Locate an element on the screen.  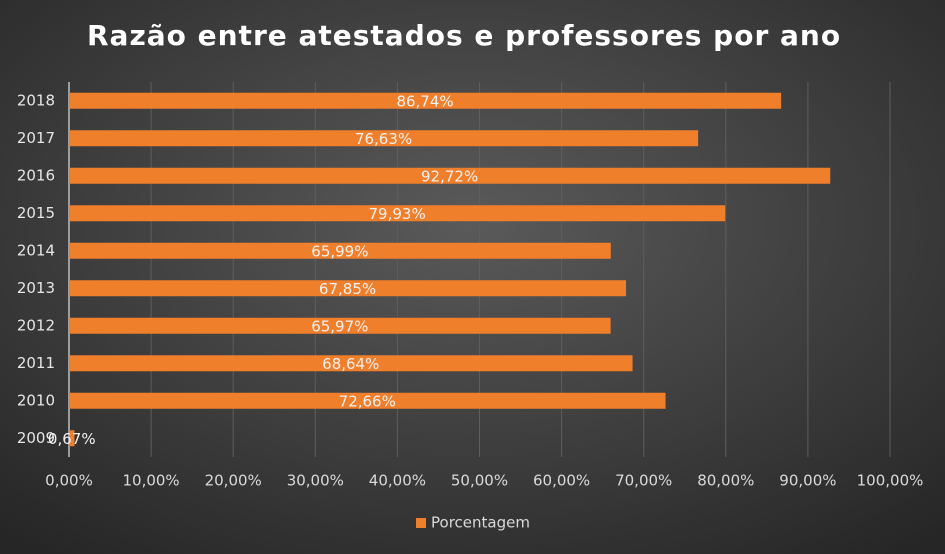
x-tick-label: 90,00% is located at coordinates (807, 481).